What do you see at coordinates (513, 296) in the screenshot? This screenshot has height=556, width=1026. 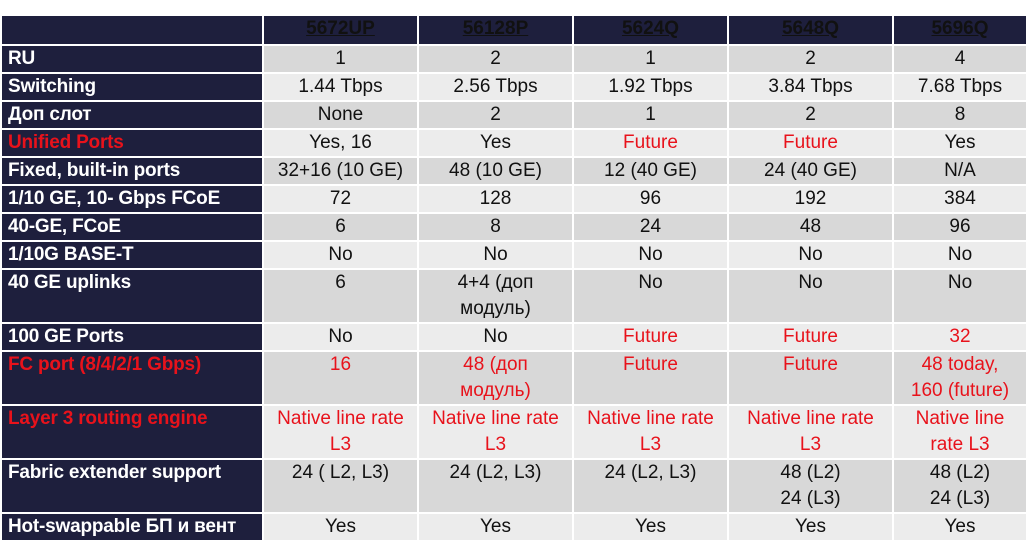 I see `table-row: 40 GE uplinks 6 4+4 (доп модуль) No No No` at bounding box center [513, 296].